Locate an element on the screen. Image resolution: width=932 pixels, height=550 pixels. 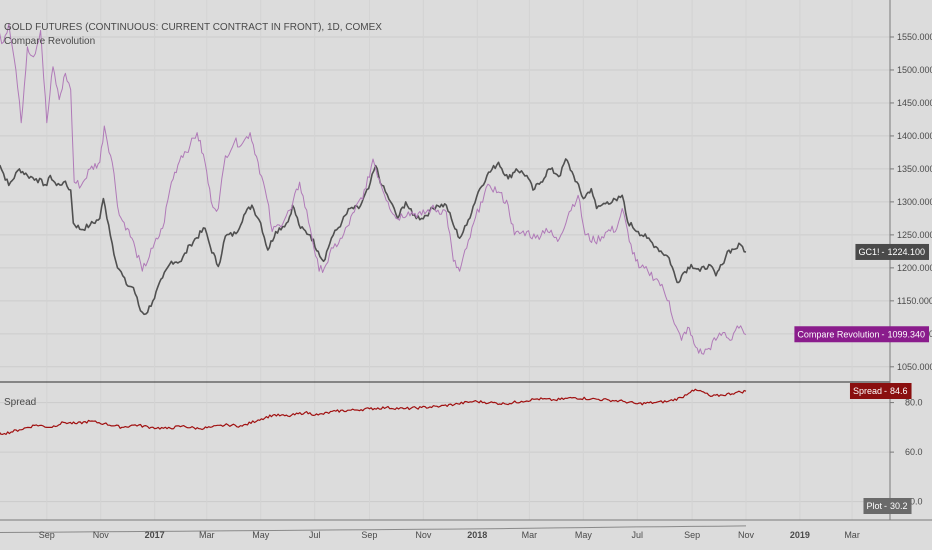
price-tick-label: 1450.000 is located at coordinates (914, 103).